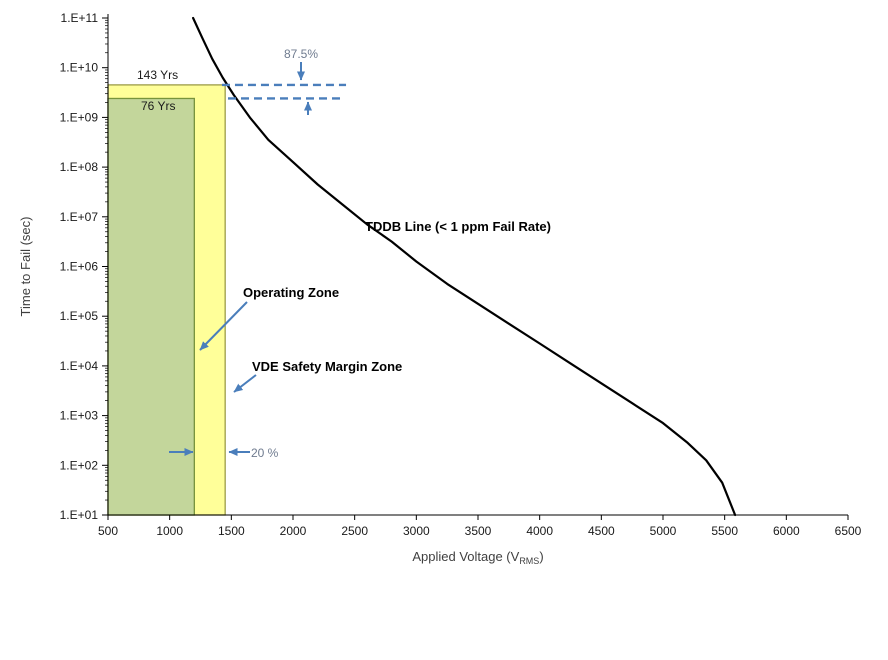  I want to click on x-tick-label: 1500, so click(231, 531).